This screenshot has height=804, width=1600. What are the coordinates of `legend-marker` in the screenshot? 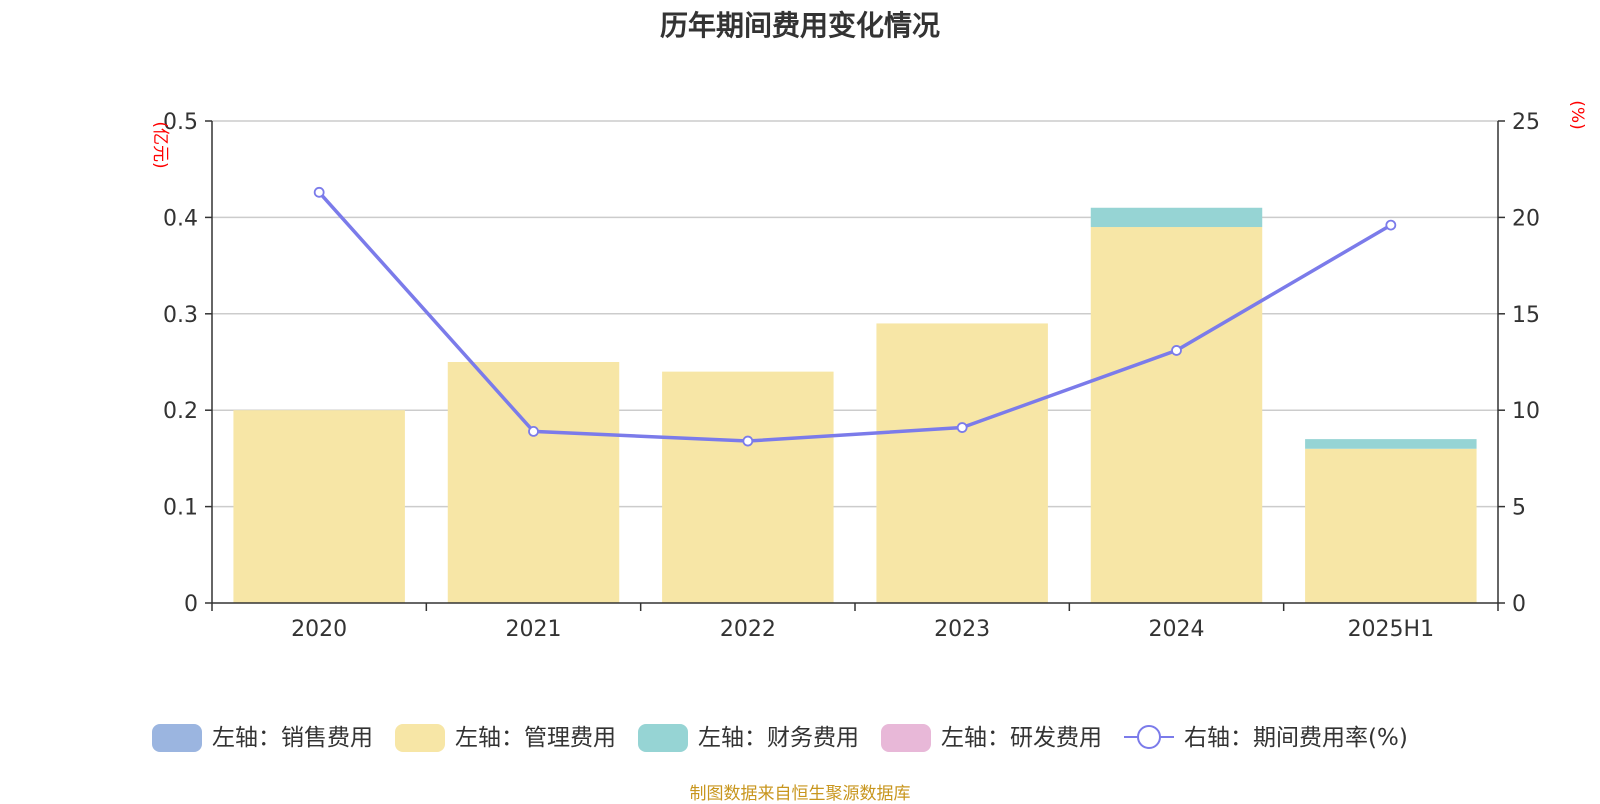 It's located at (1149, 737).